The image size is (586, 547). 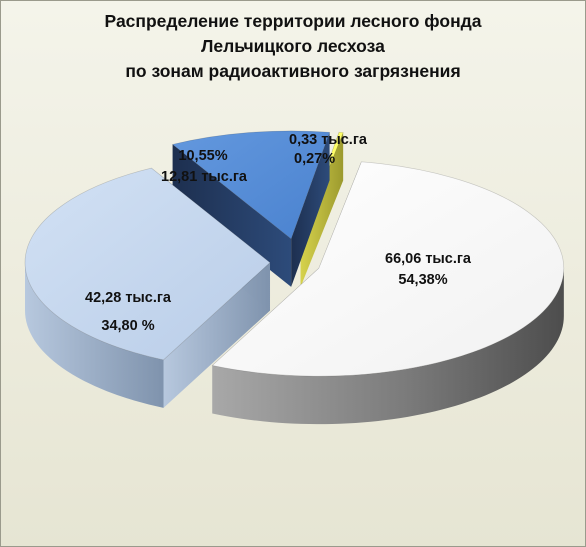 What do you see at coordinates (293, 71) in the screenshot?
I see `chart-title-line-3: по зонам радиоактивного загрязнения` at bounding box center [293, 71].